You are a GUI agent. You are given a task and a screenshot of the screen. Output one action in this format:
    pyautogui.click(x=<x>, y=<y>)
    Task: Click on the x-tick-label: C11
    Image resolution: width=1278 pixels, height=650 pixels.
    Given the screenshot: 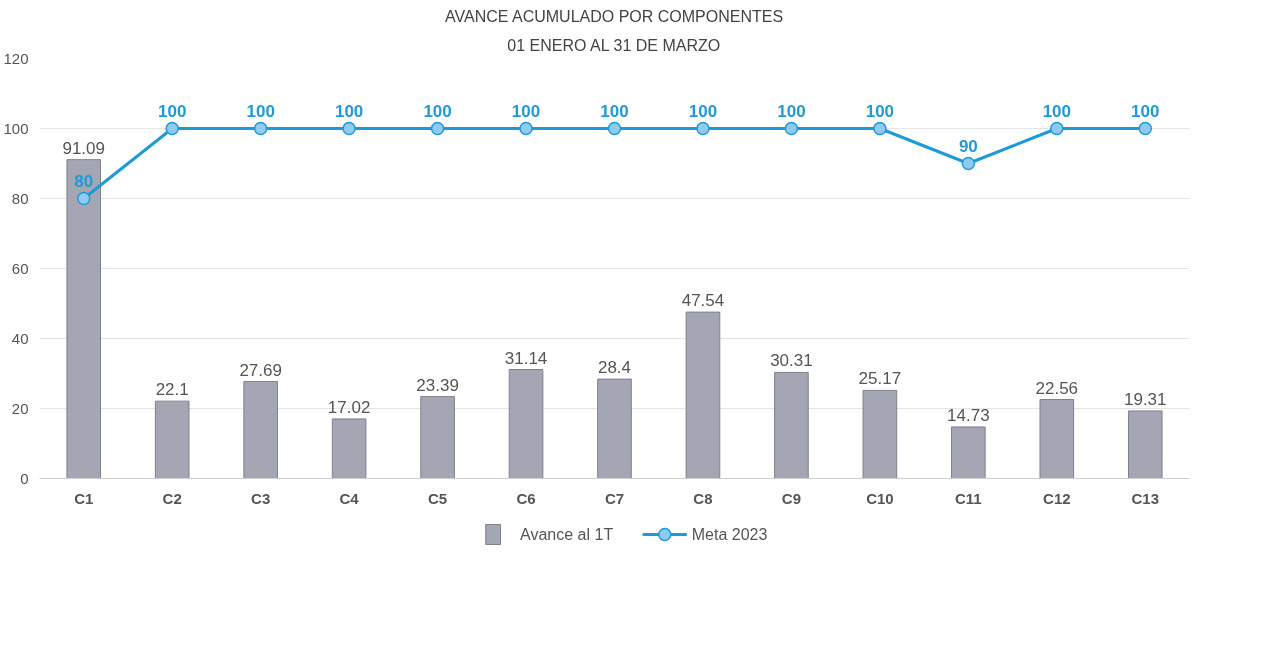 What is the action you would take?
    pyautogui.click(x=968, y=498)
    